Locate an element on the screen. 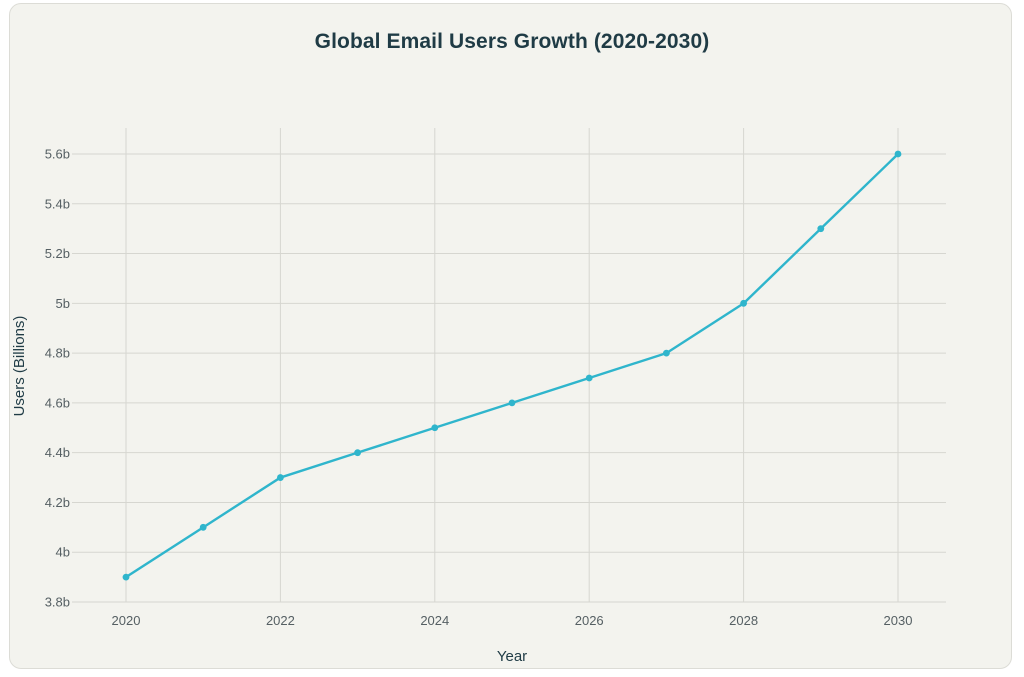  x-axis-title: Year is located at coordinates (512, 656).